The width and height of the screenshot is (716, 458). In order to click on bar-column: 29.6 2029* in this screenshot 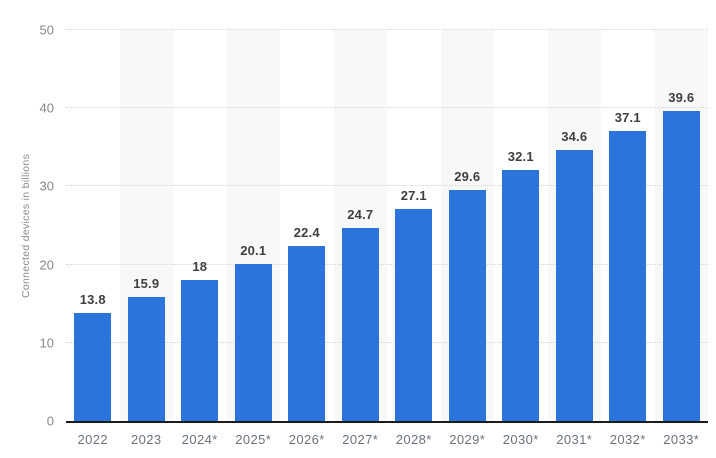, I will do `click(468, 238)`.